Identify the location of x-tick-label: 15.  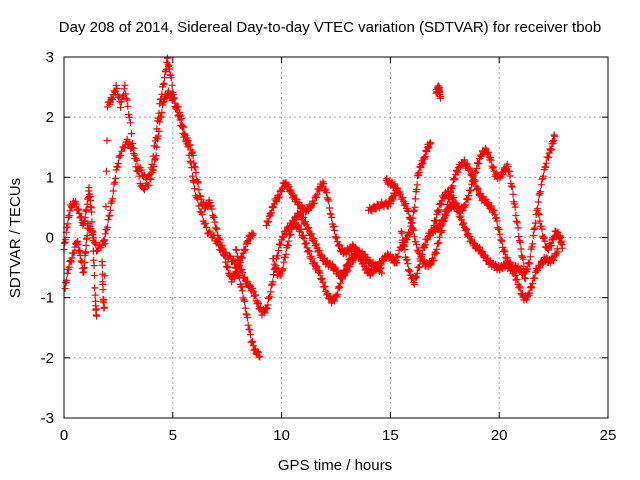
(390, 435).